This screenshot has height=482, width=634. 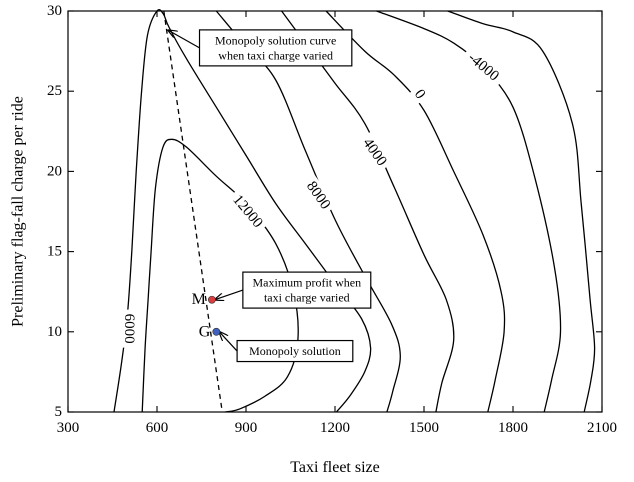 I want to click on y-tick-label: 15, so click(x=54, y=252).